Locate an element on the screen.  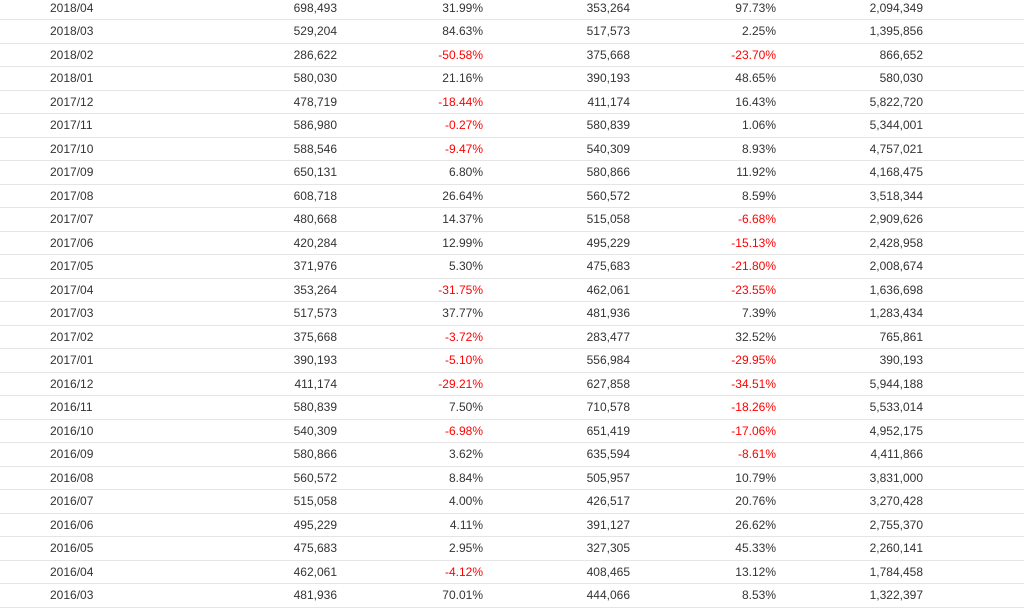
cell-value-b: 408,465 is located at coordinates (556, 572).